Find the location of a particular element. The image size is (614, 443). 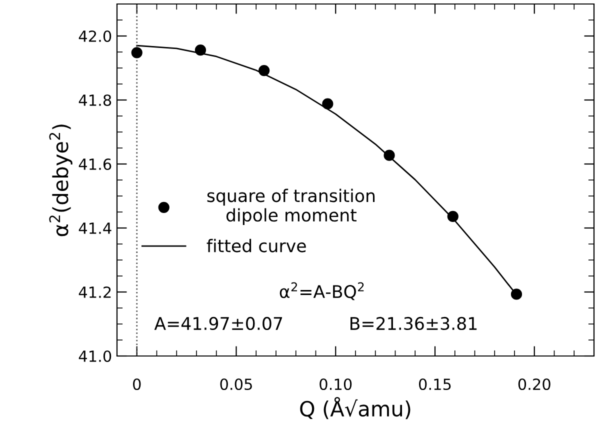

annotation: B=21.36±3.81 is located at coordinates (413, 323).